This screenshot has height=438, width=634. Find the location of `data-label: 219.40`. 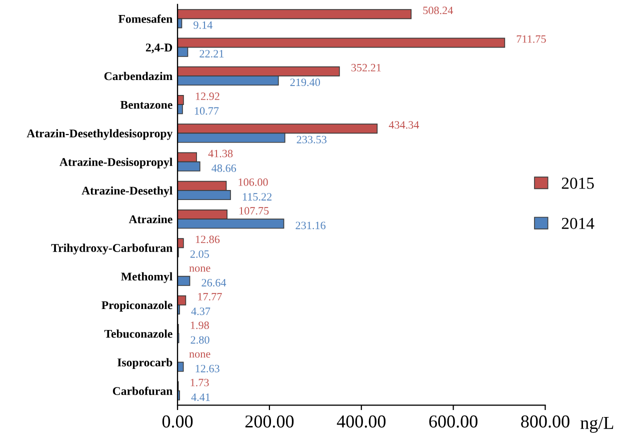

data-label: 219.40 is located at coordinates (305, 82).